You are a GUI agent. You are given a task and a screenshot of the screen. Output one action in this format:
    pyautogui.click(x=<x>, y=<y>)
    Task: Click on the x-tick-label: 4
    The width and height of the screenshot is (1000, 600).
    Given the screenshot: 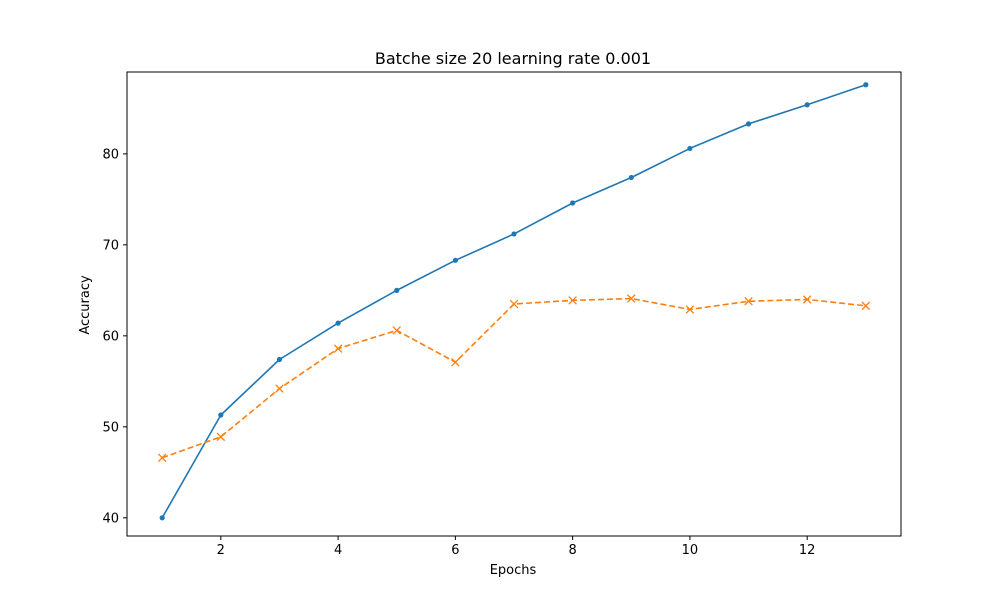 What is the action you would take?
    pyautogui.click(x=338, y=550)
    